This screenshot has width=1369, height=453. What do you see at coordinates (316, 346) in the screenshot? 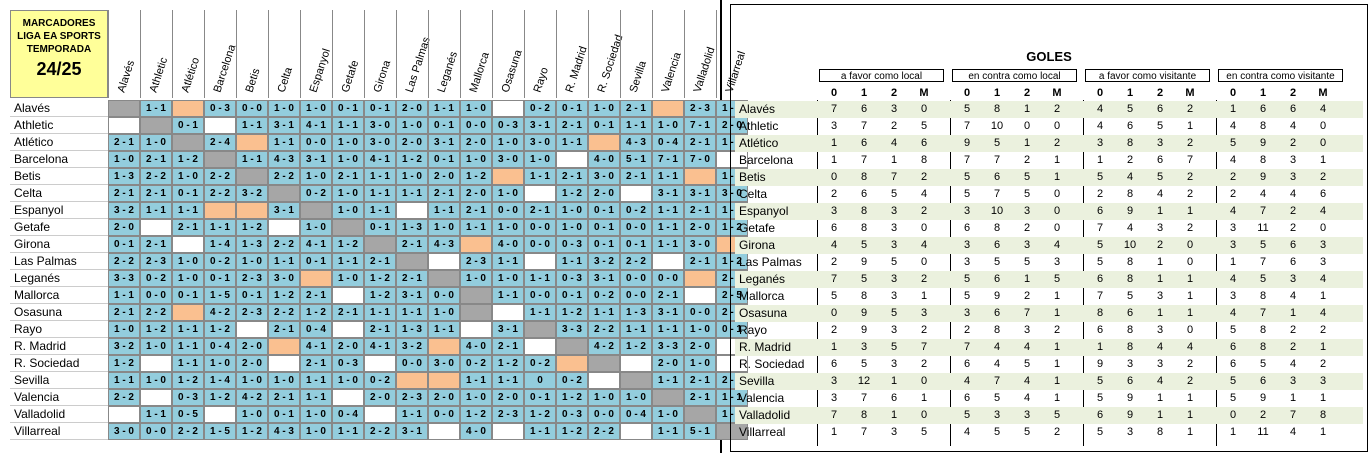
I see `score-cell: 4 - 1` at bounding box center [316, 346].